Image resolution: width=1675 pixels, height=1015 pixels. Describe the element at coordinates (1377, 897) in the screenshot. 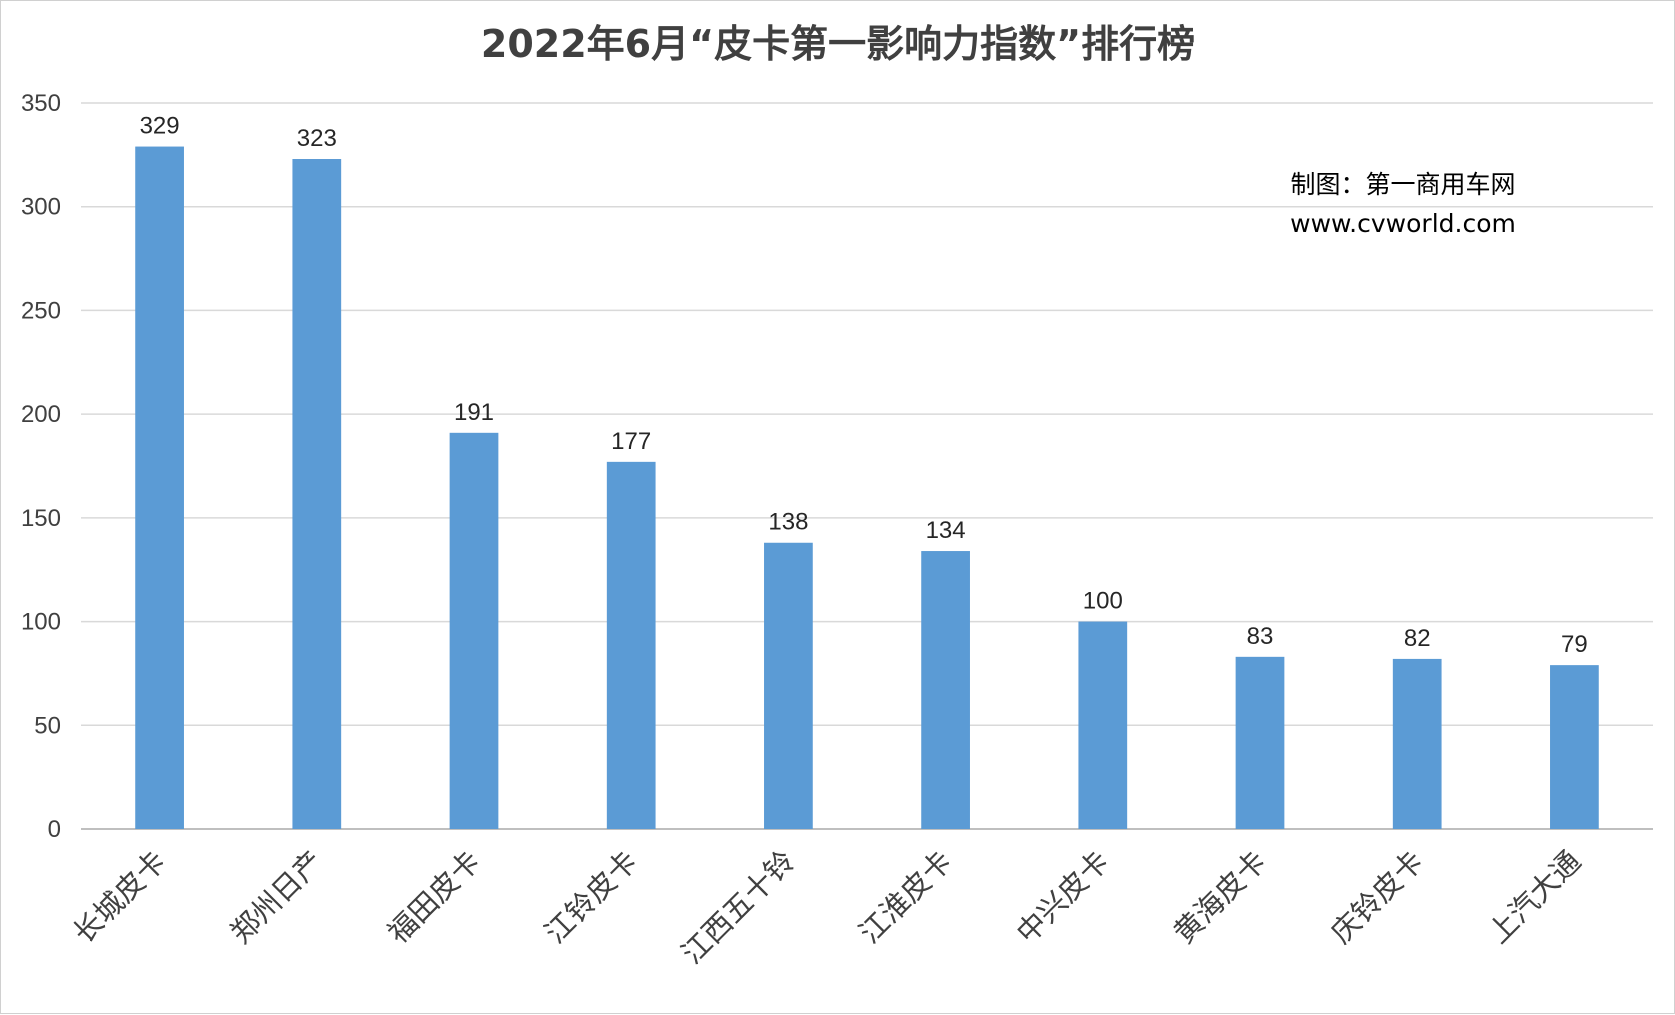

I see `x-category-label: 庆铃皮卡` at that location.